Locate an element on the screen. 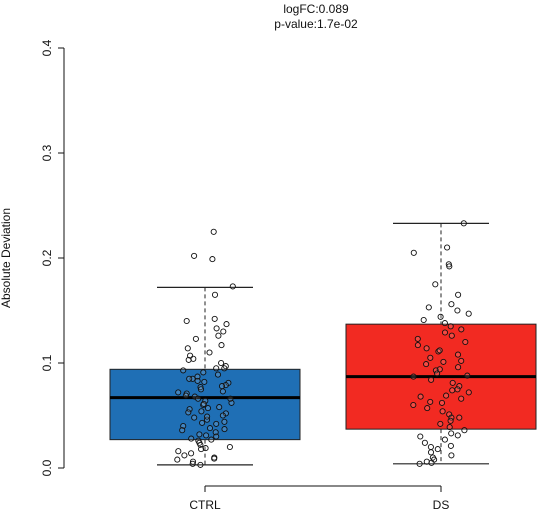  box-ctrl is located at coordinates (205, 376).